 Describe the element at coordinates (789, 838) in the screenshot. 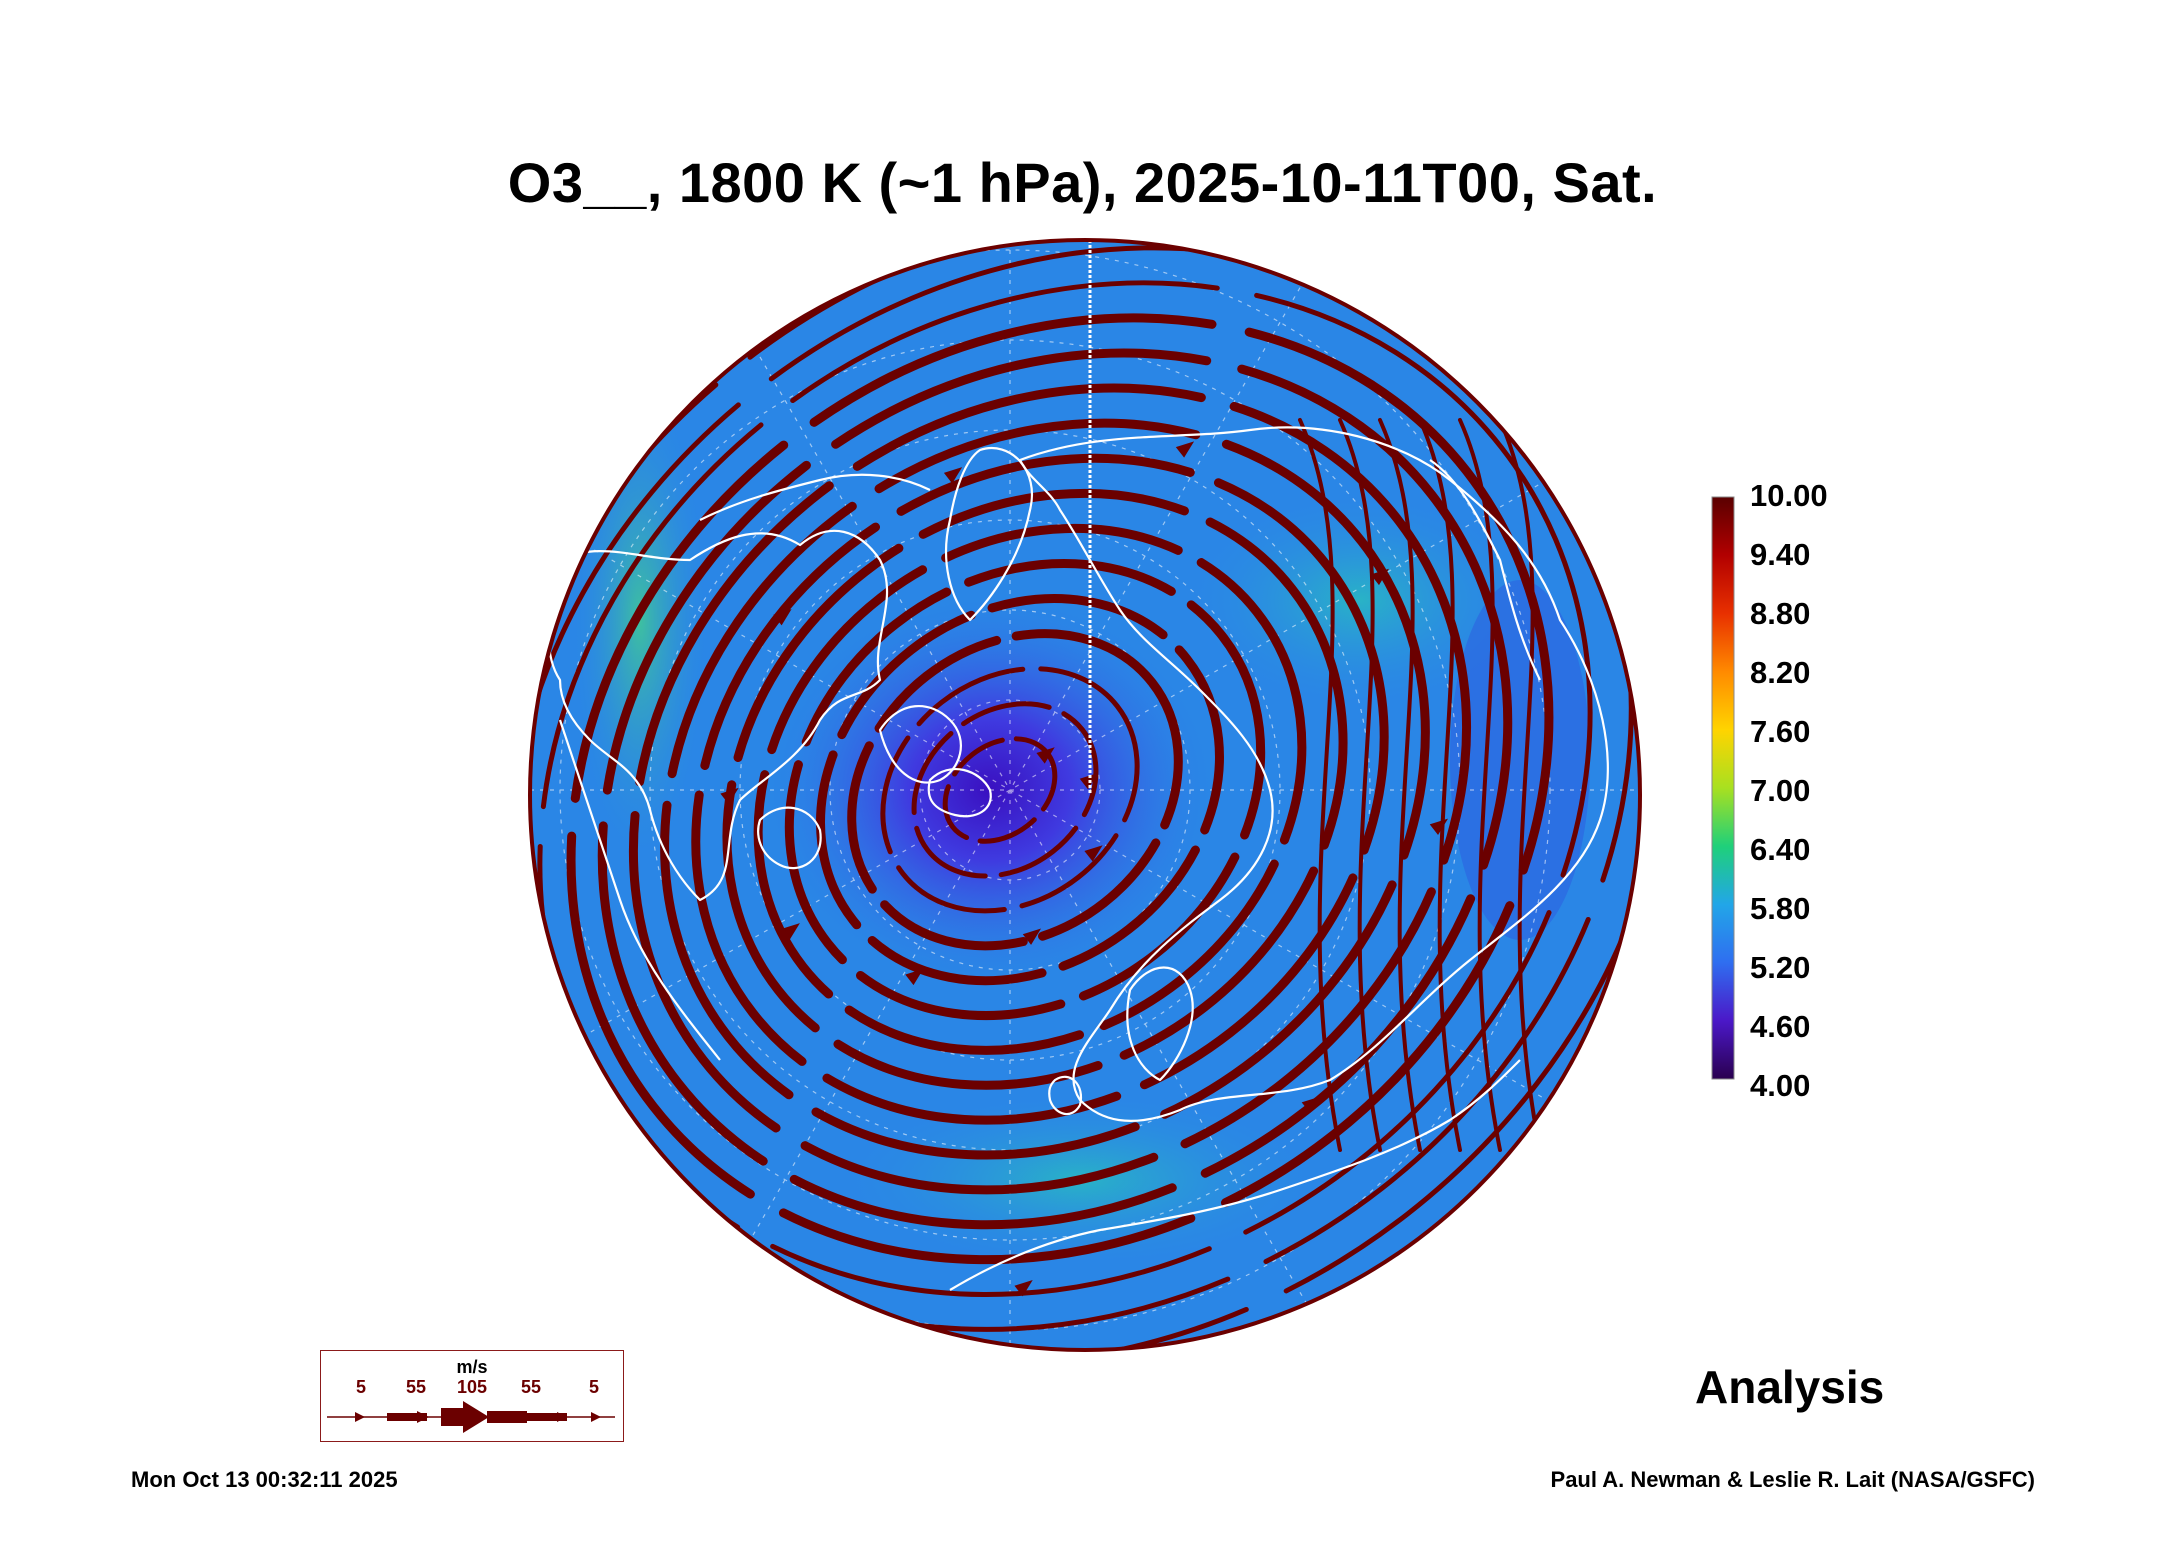

I see `coastline-hudson-bay` at that location.